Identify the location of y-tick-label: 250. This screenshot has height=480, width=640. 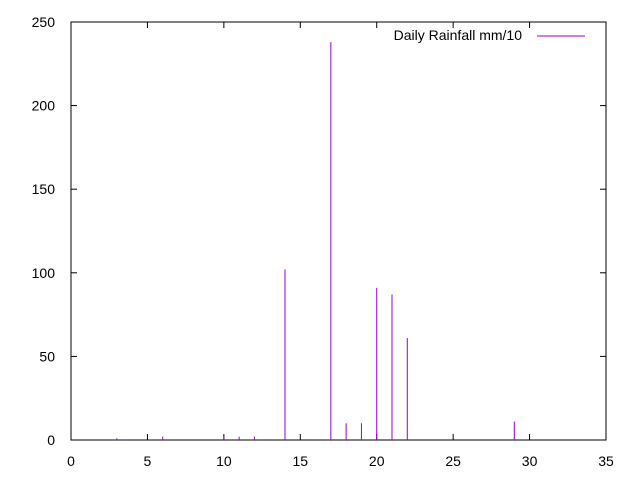
(44, 22).